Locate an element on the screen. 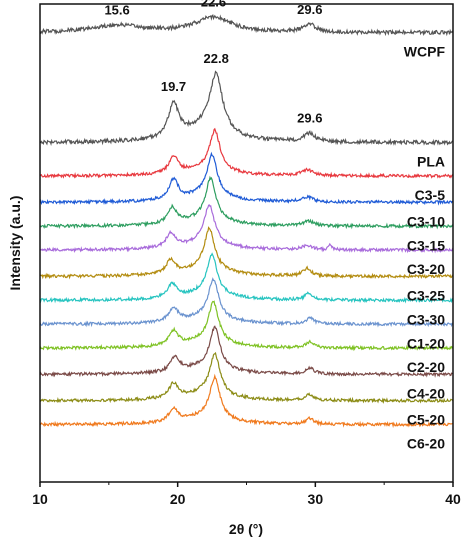 The height and width of the screenshot is (550, 468). series-label-pla: PLA is located at coordinates (431, 162).